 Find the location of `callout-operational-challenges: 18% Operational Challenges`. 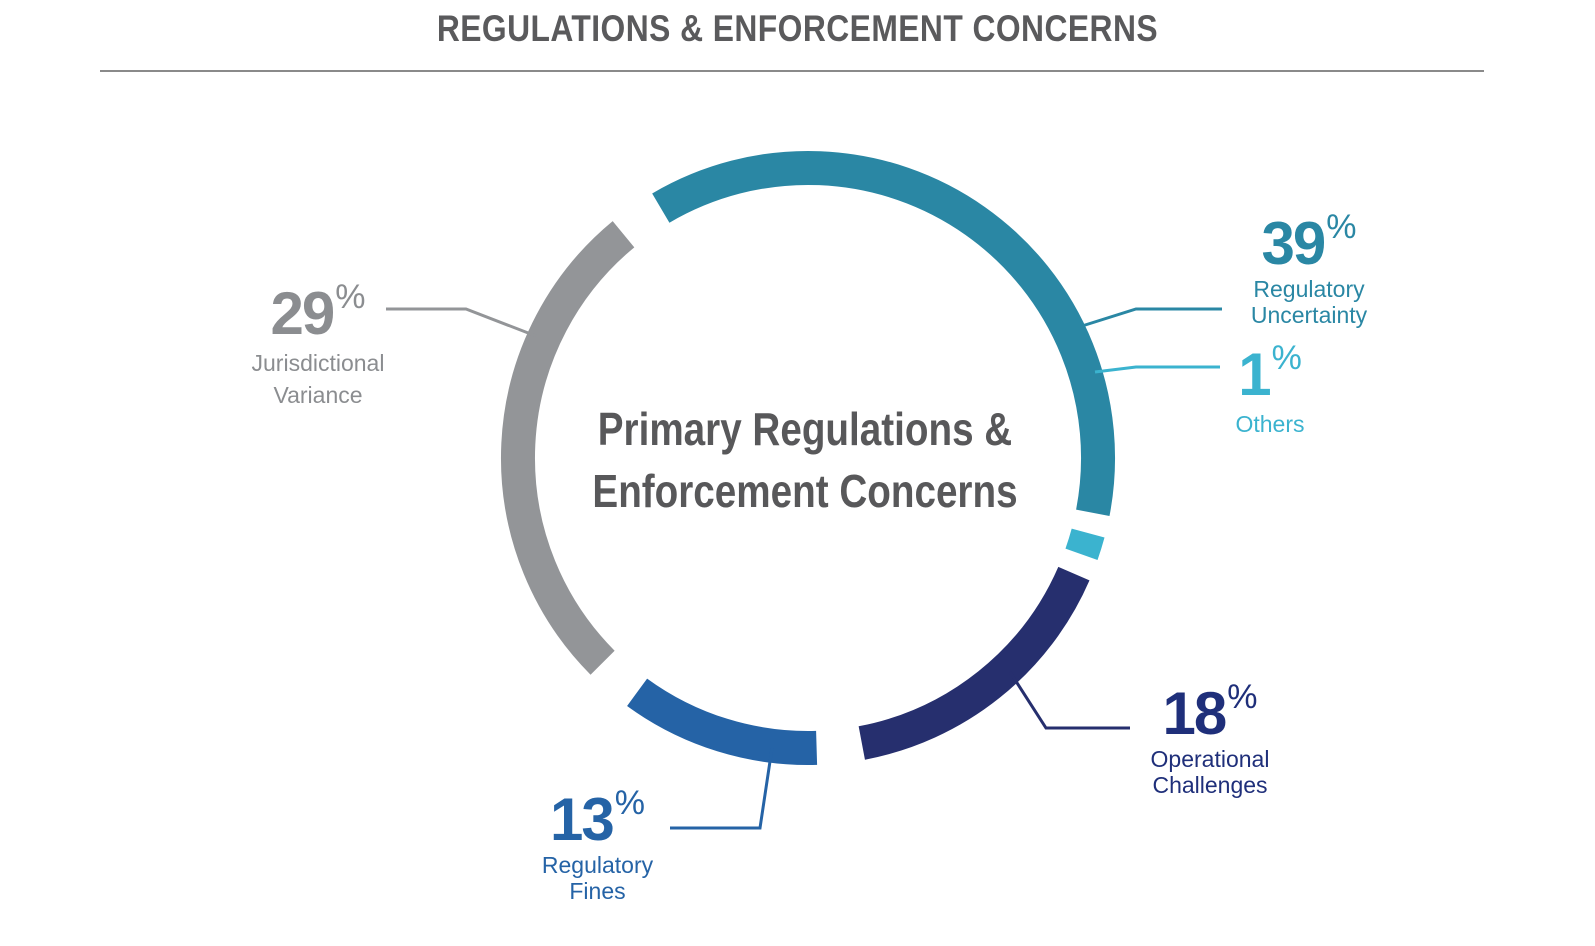

callout-operational-challenges: 18% Operational Challenges is located at coordinates (1210, 739).